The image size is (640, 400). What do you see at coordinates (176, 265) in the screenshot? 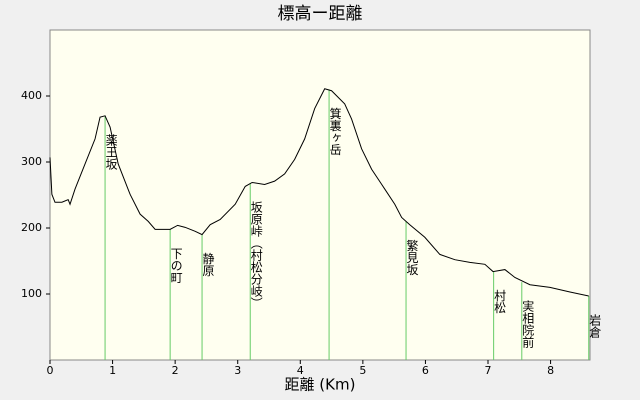
I see `marker-label: 下の町` at bounding box center [176, 265].